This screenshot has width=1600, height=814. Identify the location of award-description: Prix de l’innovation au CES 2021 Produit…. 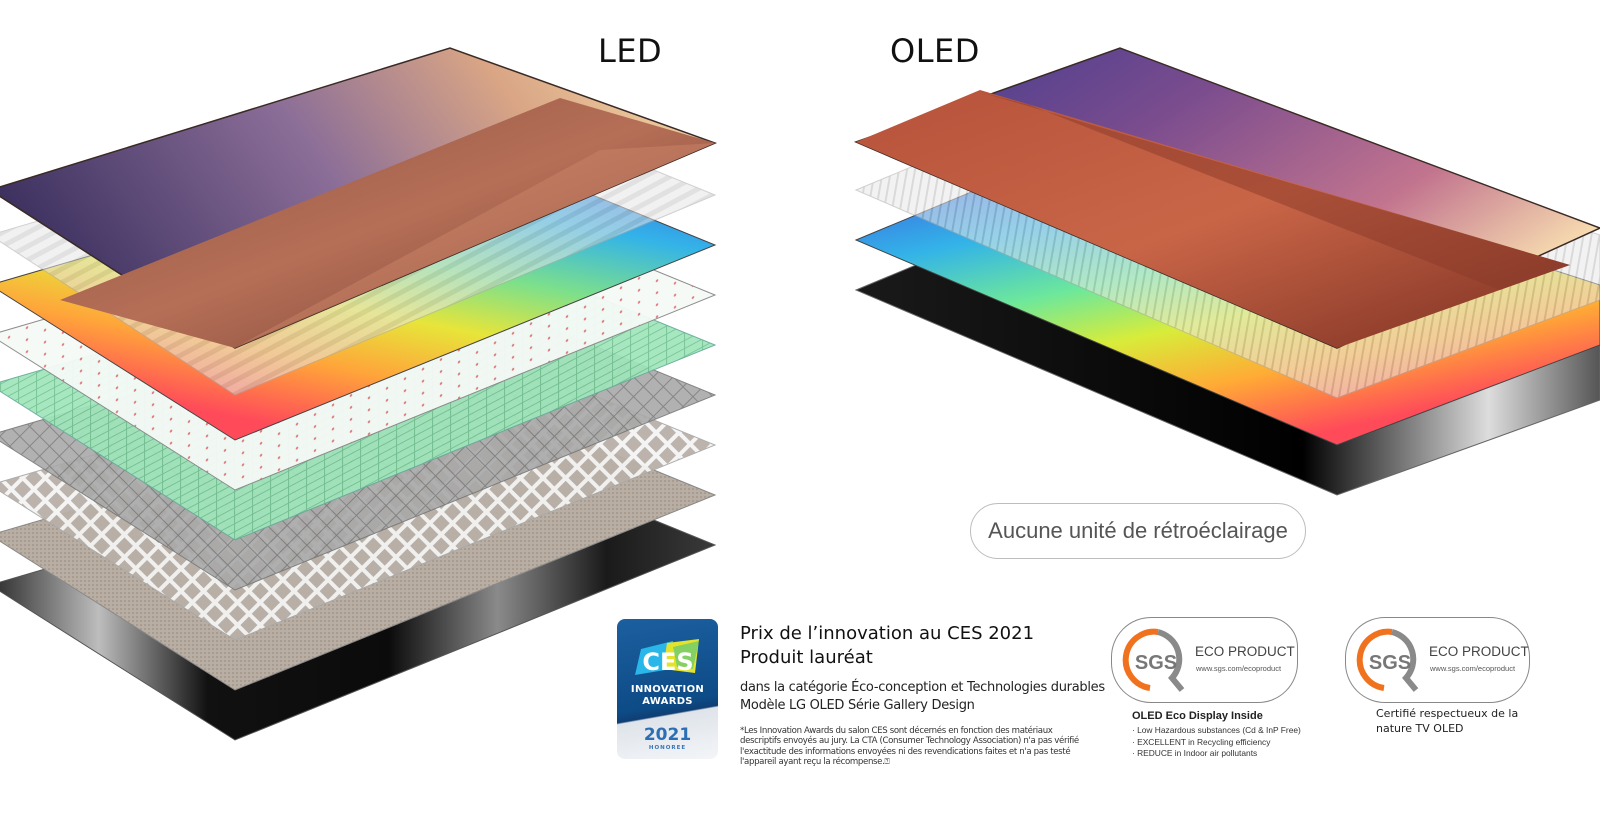
(930, 695).